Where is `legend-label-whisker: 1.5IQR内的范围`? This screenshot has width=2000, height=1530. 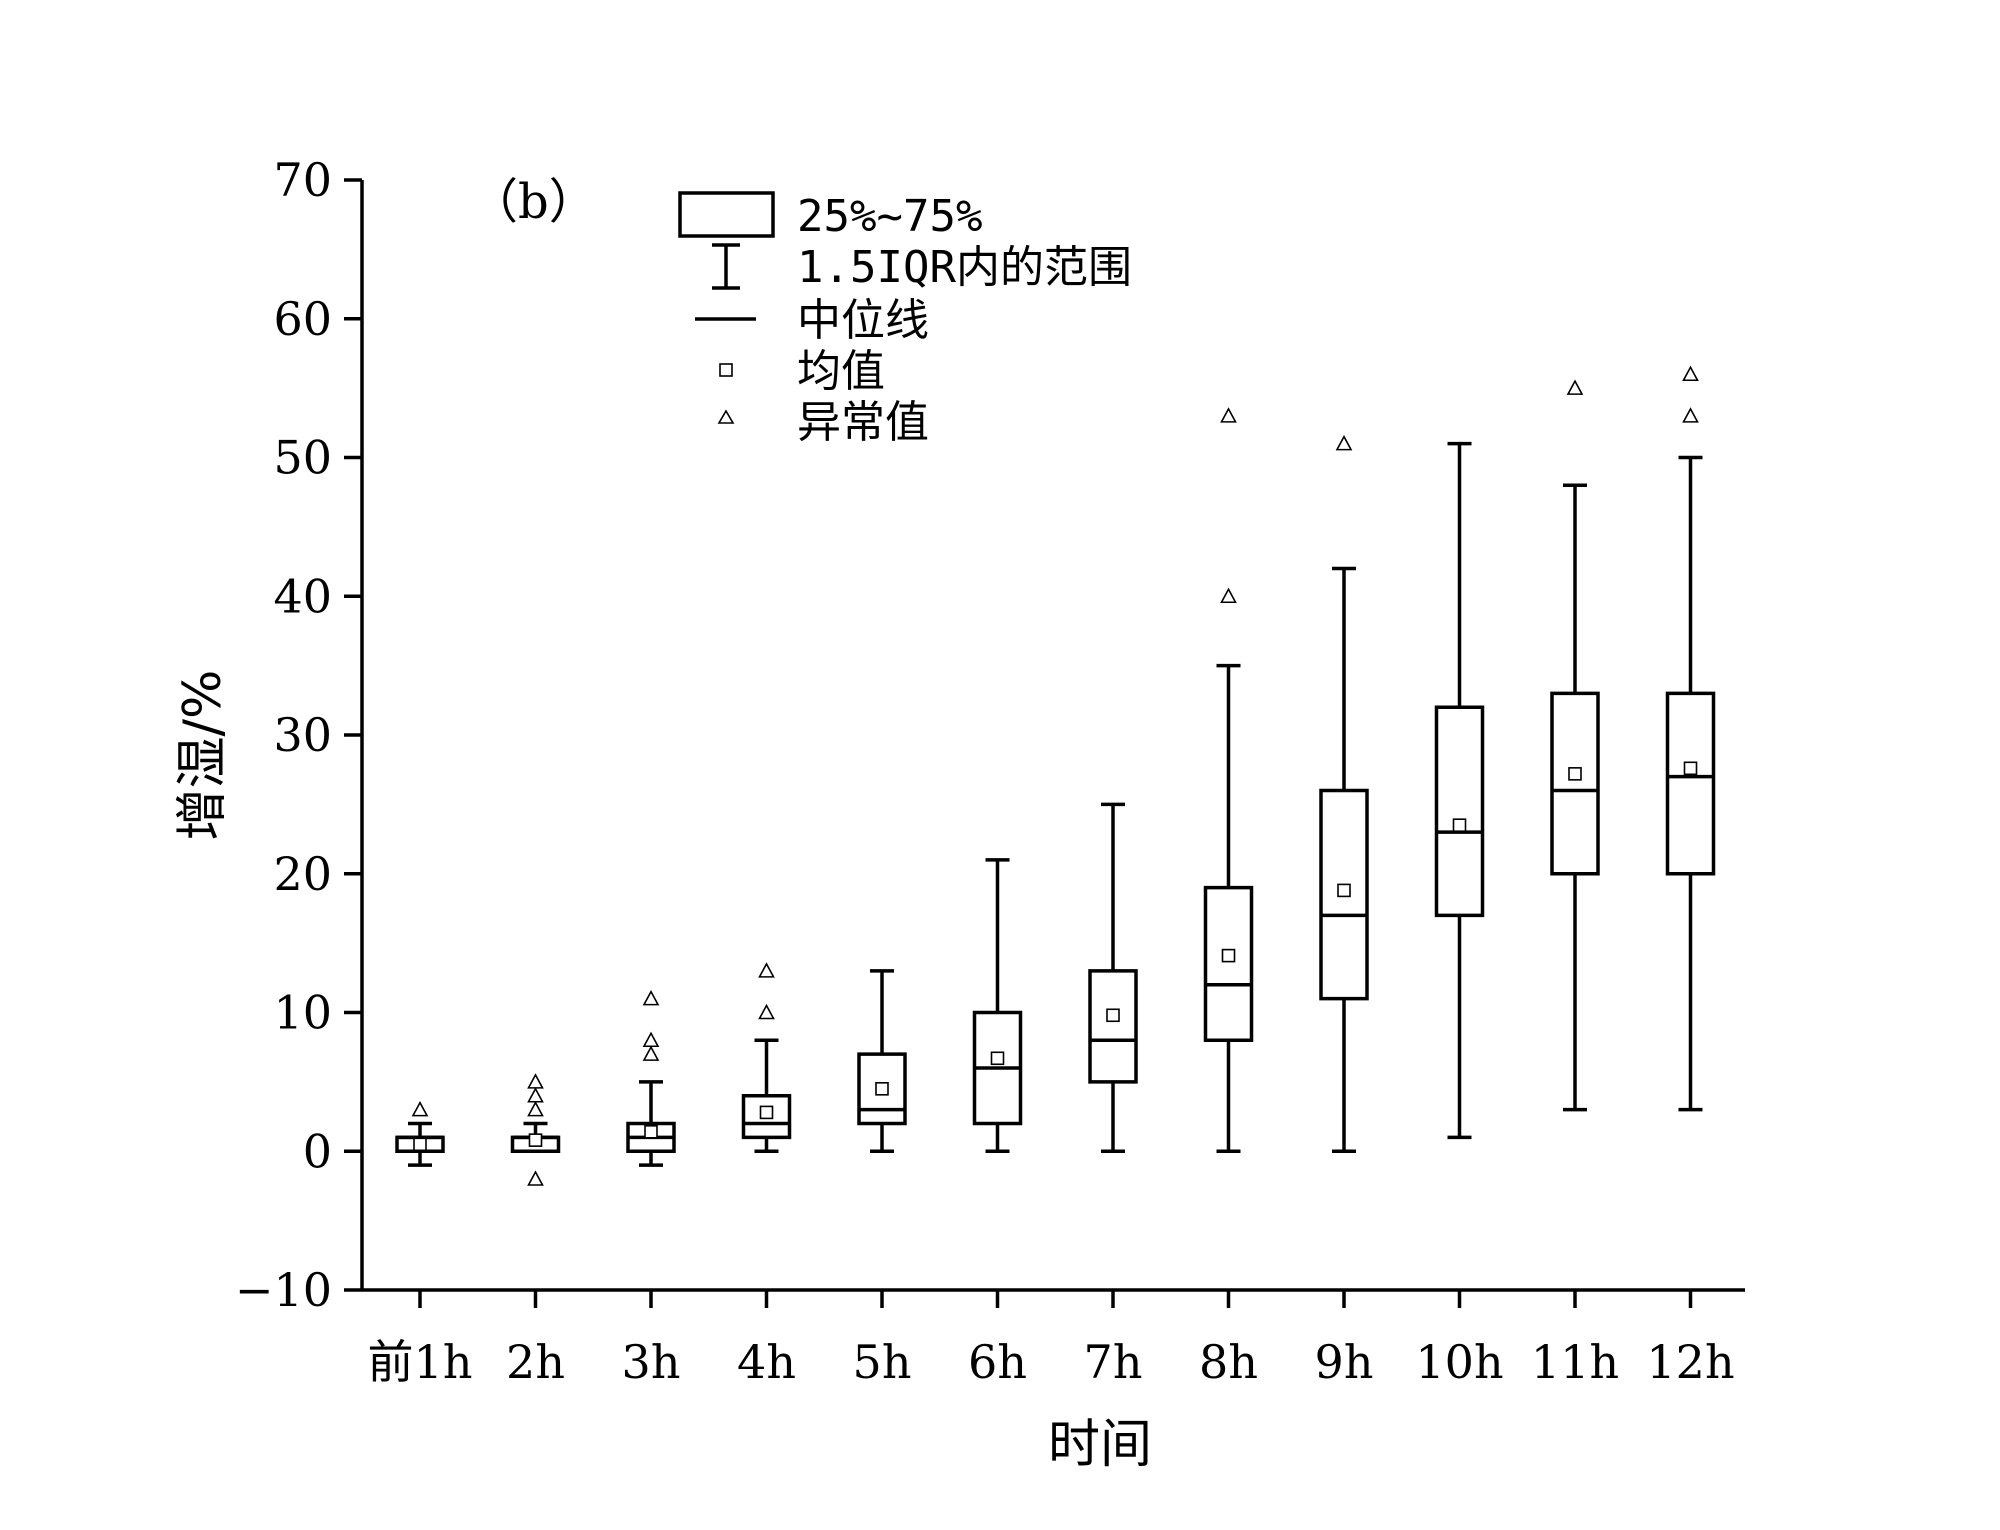 legend-label-whisker: 1.5IQR内的范围 is located at coordinates (964, 267).